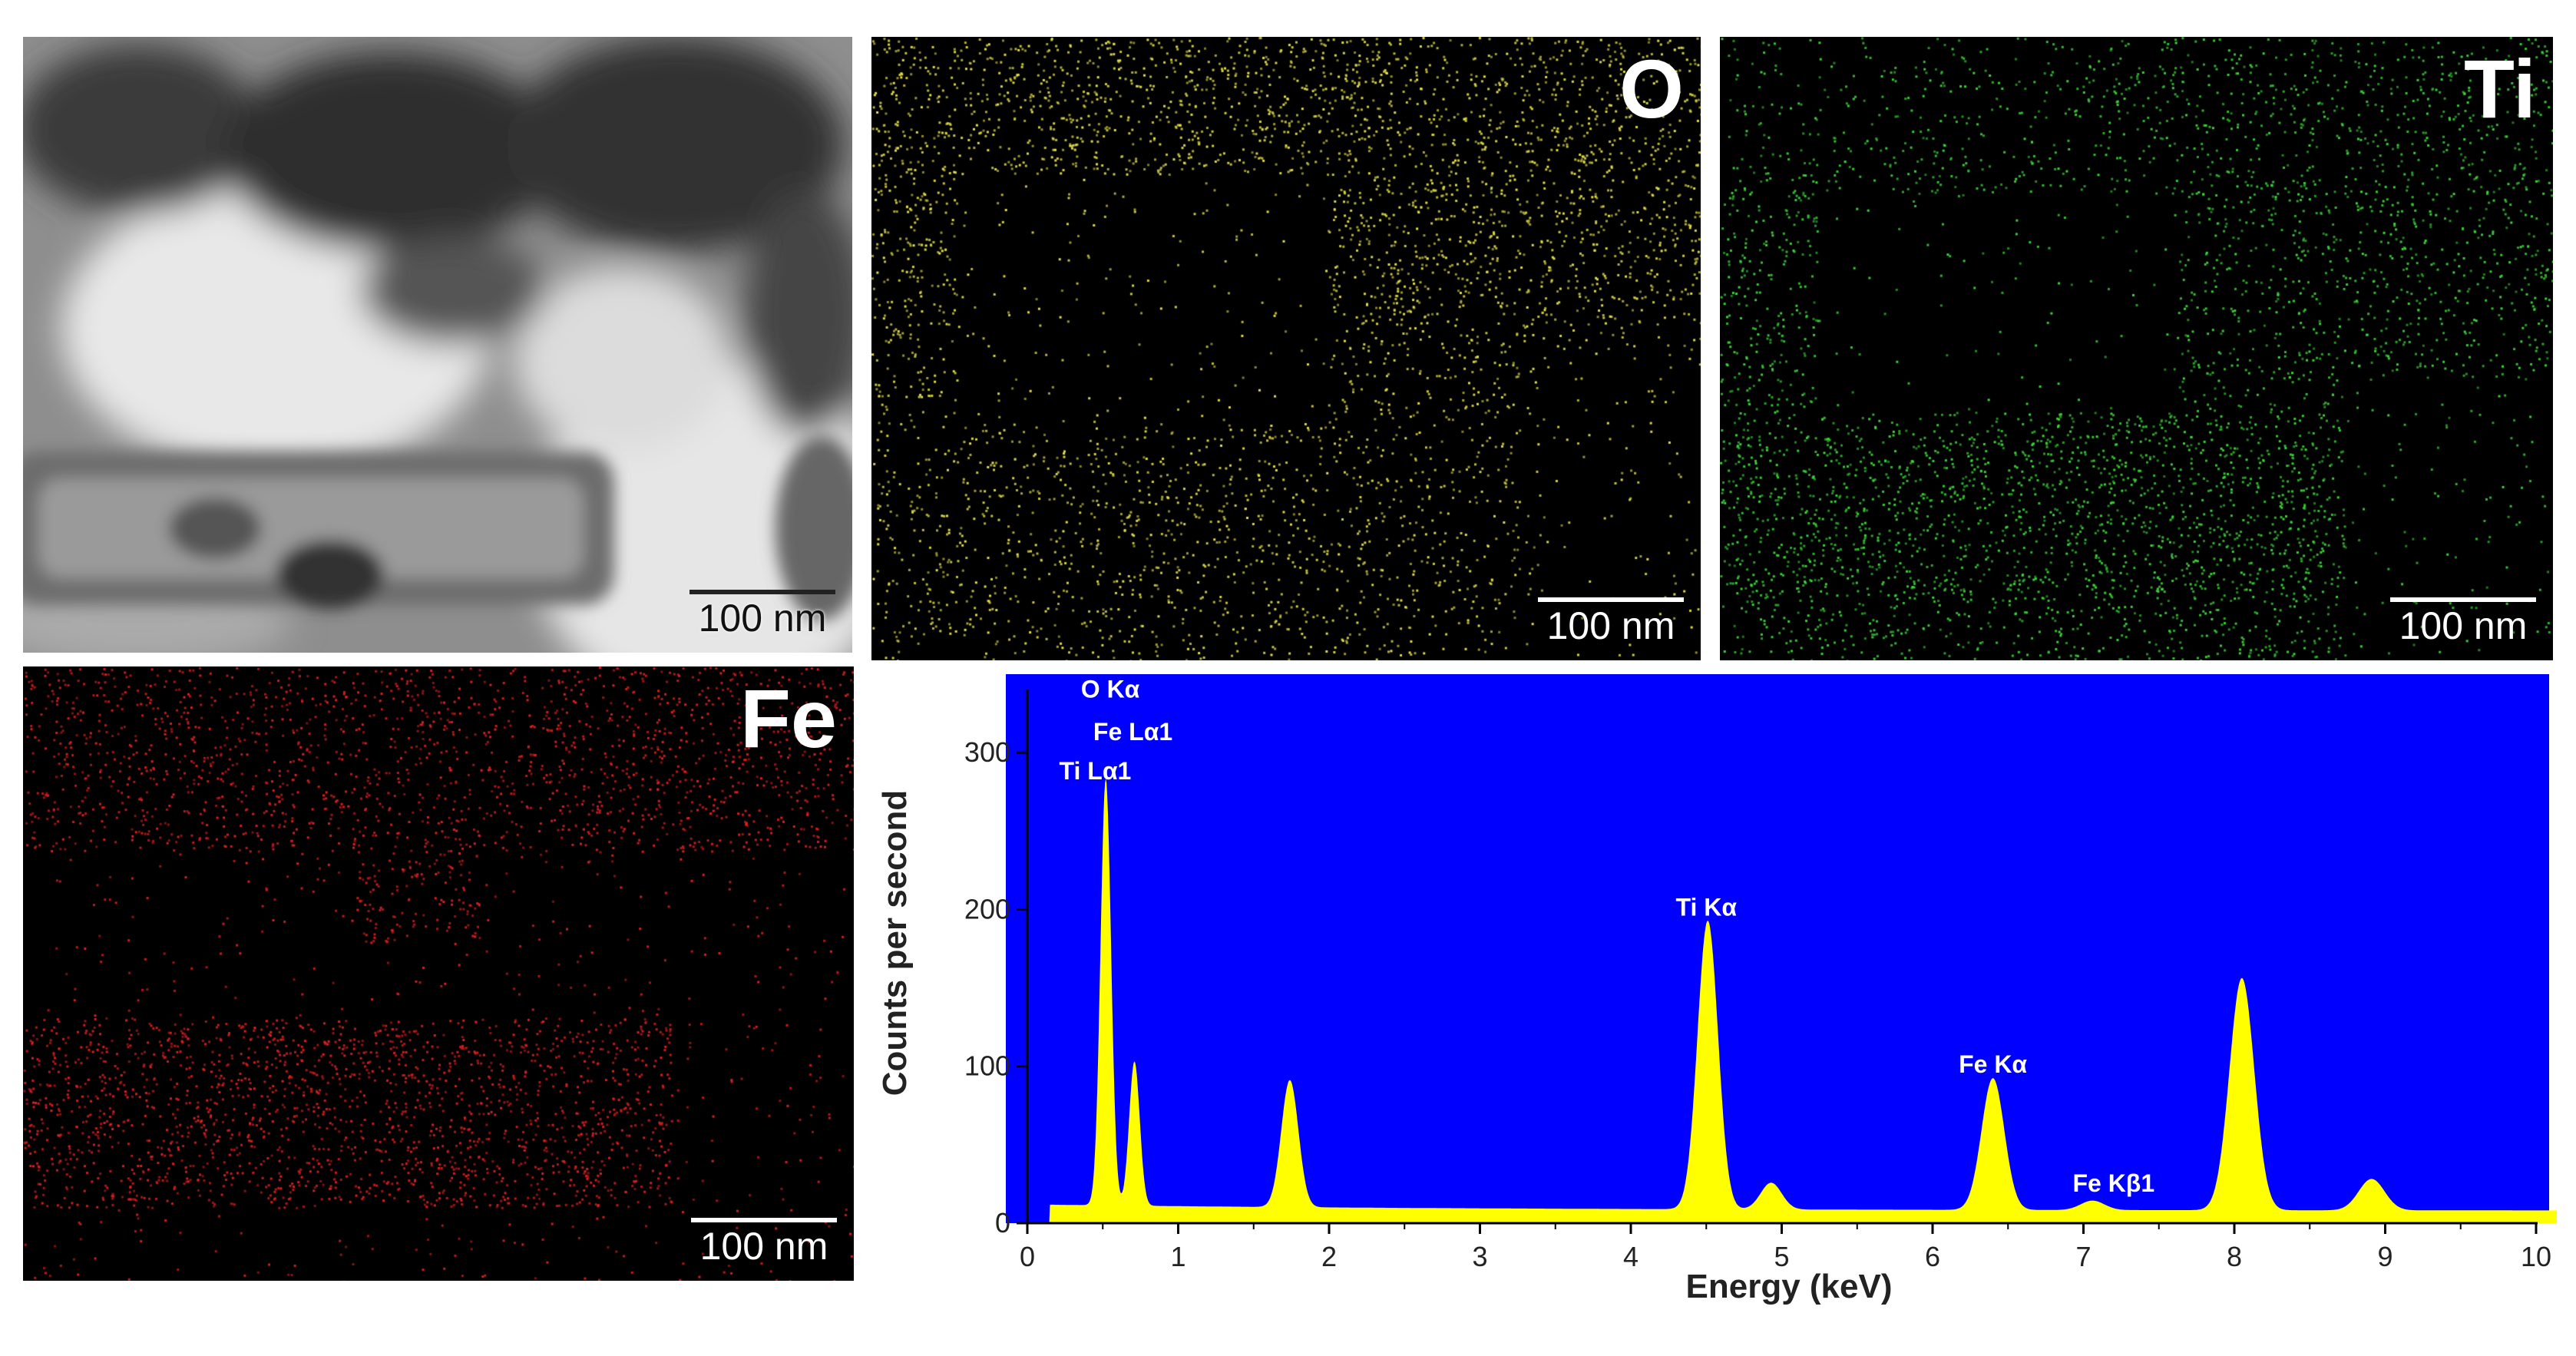 The image size is (2576, 1356). I want to click on x-tick-label: 2, so click(1329, 1256).